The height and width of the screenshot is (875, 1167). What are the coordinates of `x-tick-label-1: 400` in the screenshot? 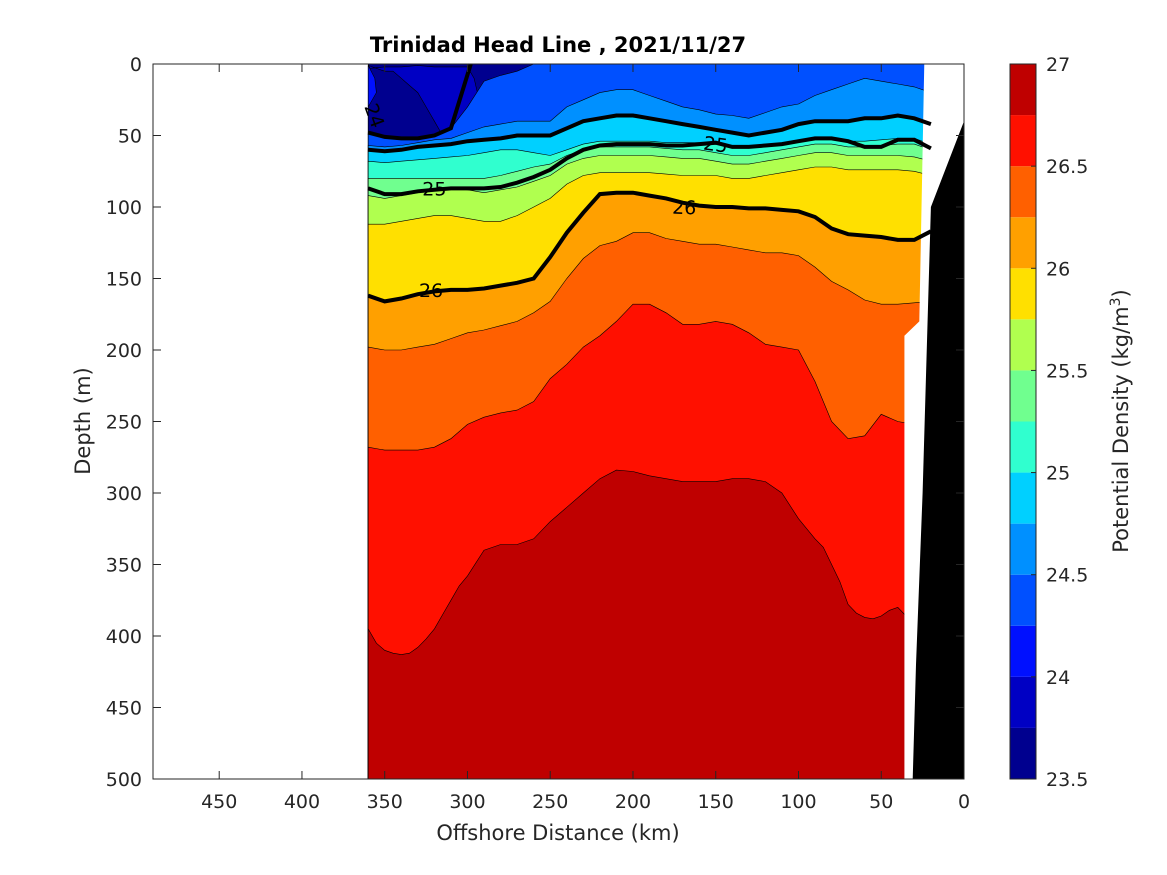 It's located at (302, 802).